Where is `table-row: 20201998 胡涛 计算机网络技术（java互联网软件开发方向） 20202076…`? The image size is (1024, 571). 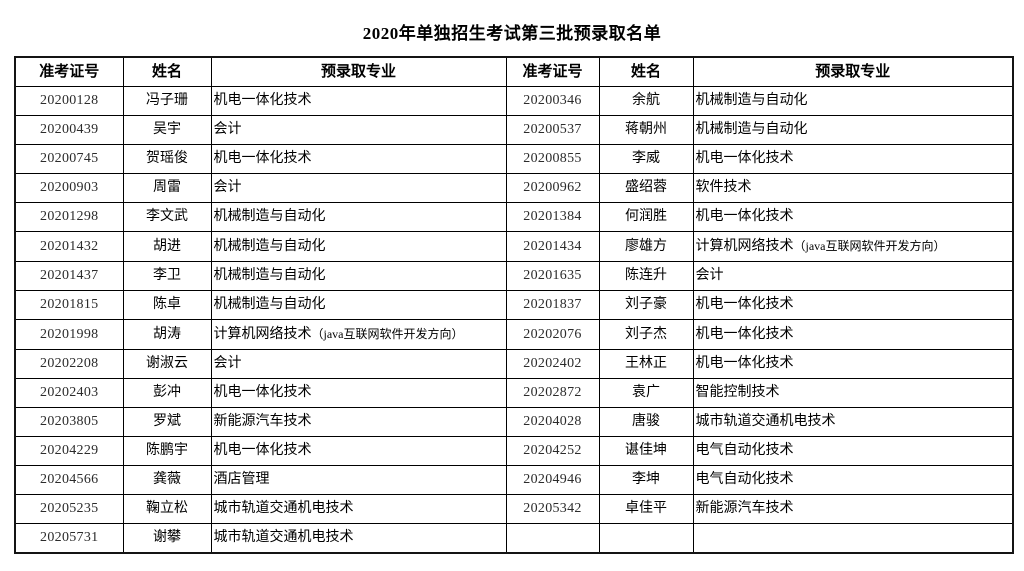 table-row: 20201998 胡涛 计算机网络技术（java互联网软件开发方向） 20202076… is located at coordinates (514, 334).